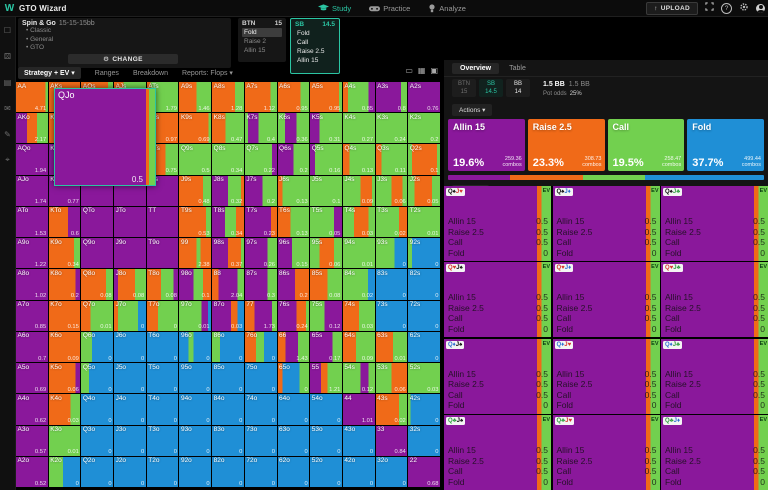 The image size is (768, 490). What do you see at coordinates (566, 145) in the screenshot?
I see `action-card-raise-2-5: Raise 2.5 23.3% 308.73 combos` at bounding box center [566, 145].